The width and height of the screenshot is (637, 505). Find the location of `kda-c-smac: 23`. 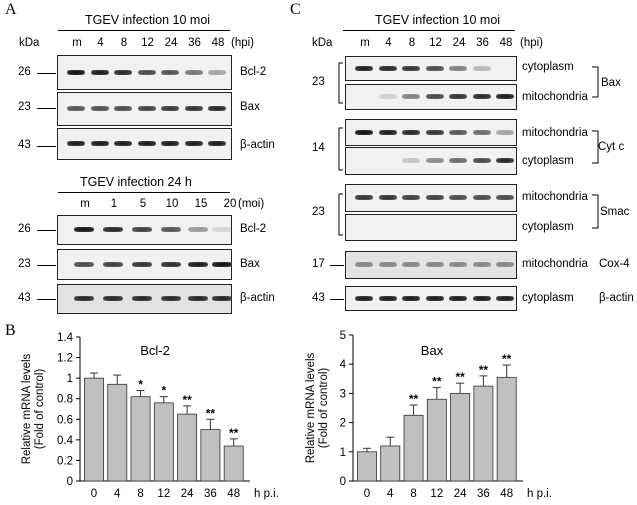

kda-c-smac: 23 is located at coordinates (318, 212).